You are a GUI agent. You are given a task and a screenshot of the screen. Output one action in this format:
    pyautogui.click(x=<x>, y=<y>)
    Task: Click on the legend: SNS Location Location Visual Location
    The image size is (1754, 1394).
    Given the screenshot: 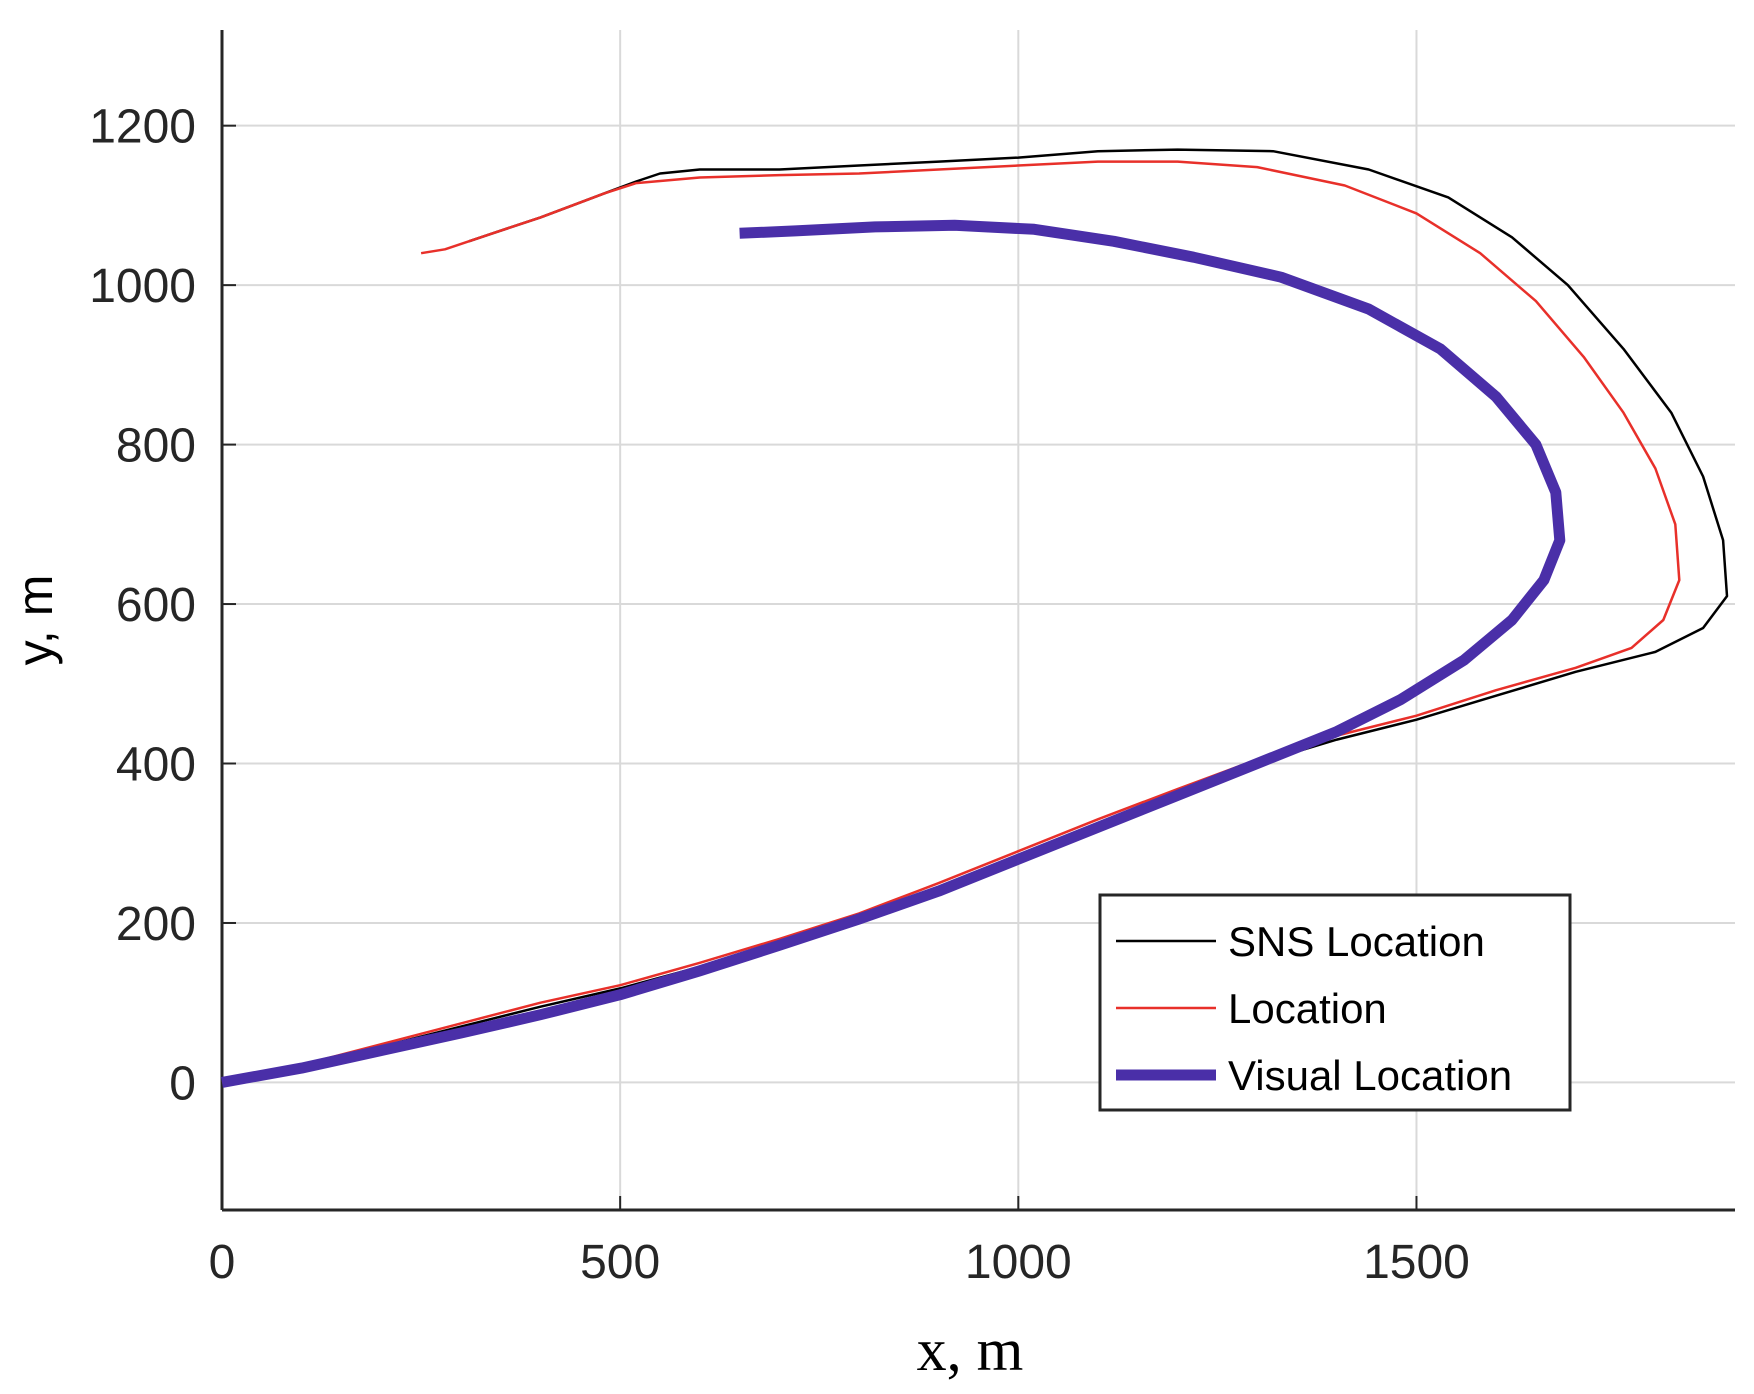 What is the action you would take?
    pyautogui.click(x=1335, y=1002)
    